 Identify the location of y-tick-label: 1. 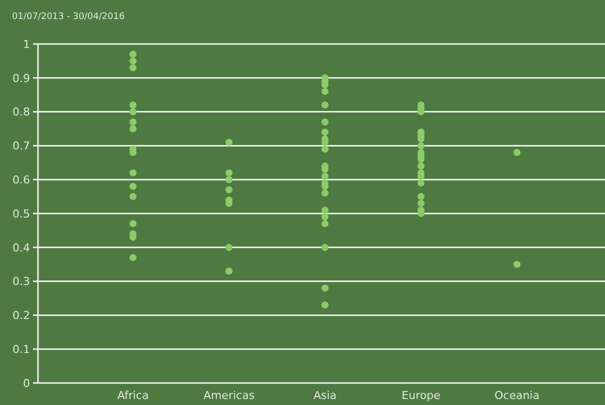
(26, 44).